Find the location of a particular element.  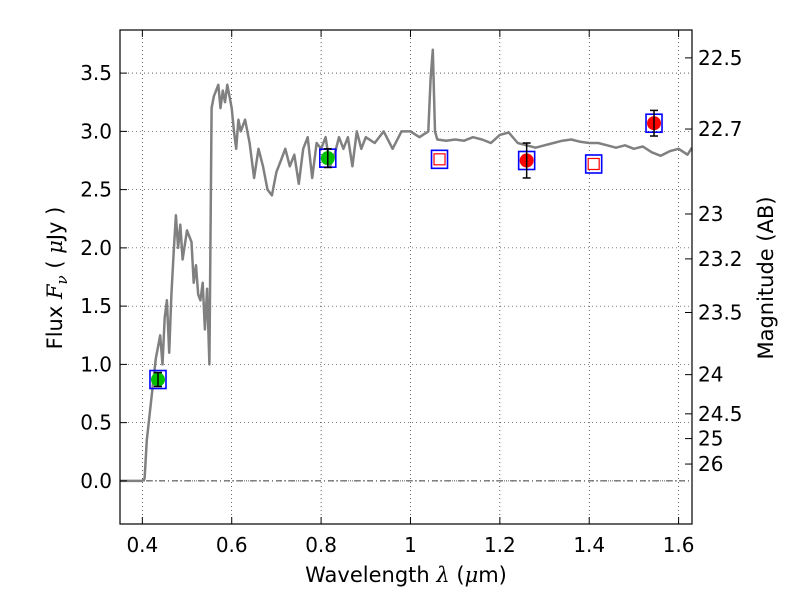

y-right-tick-label: 25 is located at coordinates (710, 439).